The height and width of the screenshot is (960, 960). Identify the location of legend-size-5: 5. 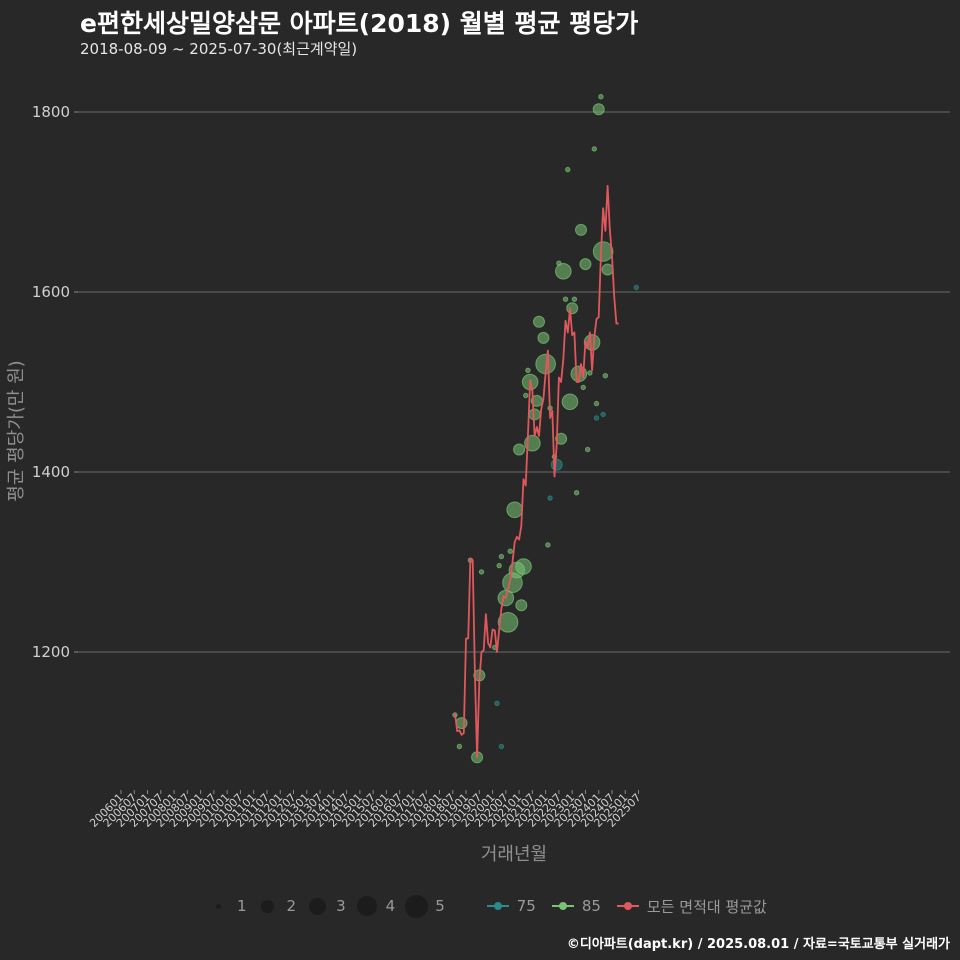
(424, 906).